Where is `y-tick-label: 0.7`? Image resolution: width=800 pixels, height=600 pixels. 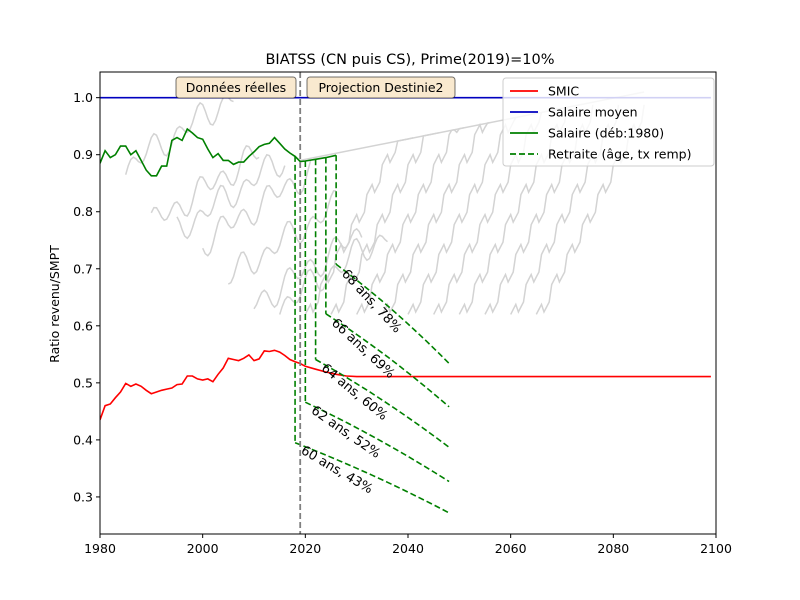
y-tick-label: 0.7 is located at coordinates (83, 268).